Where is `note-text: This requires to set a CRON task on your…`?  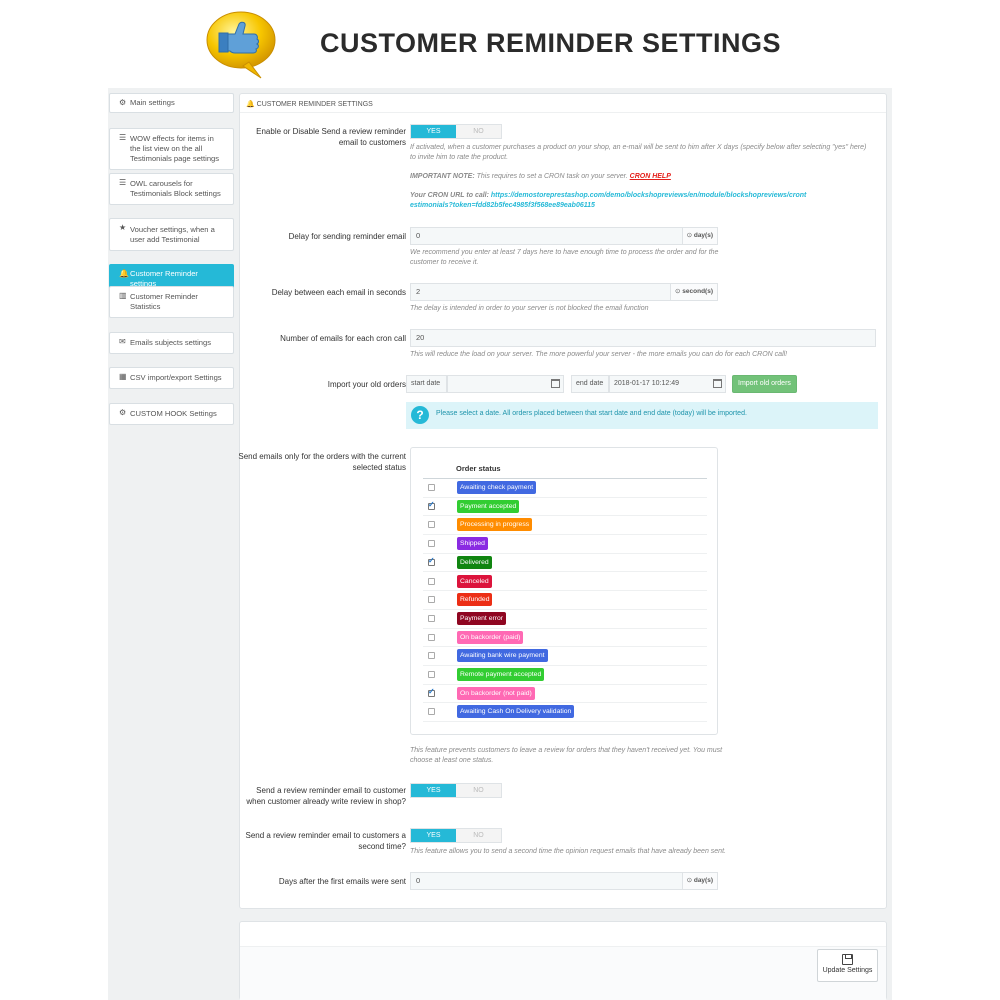
note-text: This requires to set a CRON task on your… is located at coordinates (552, 176).